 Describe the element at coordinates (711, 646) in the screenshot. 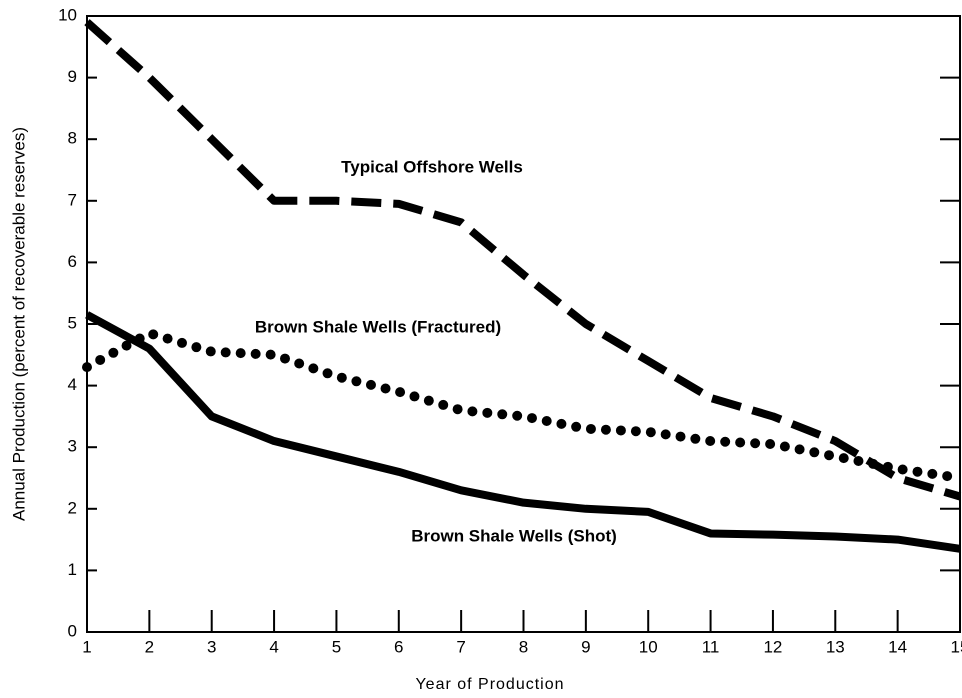

I see `x-tick-label: 11` at that location.